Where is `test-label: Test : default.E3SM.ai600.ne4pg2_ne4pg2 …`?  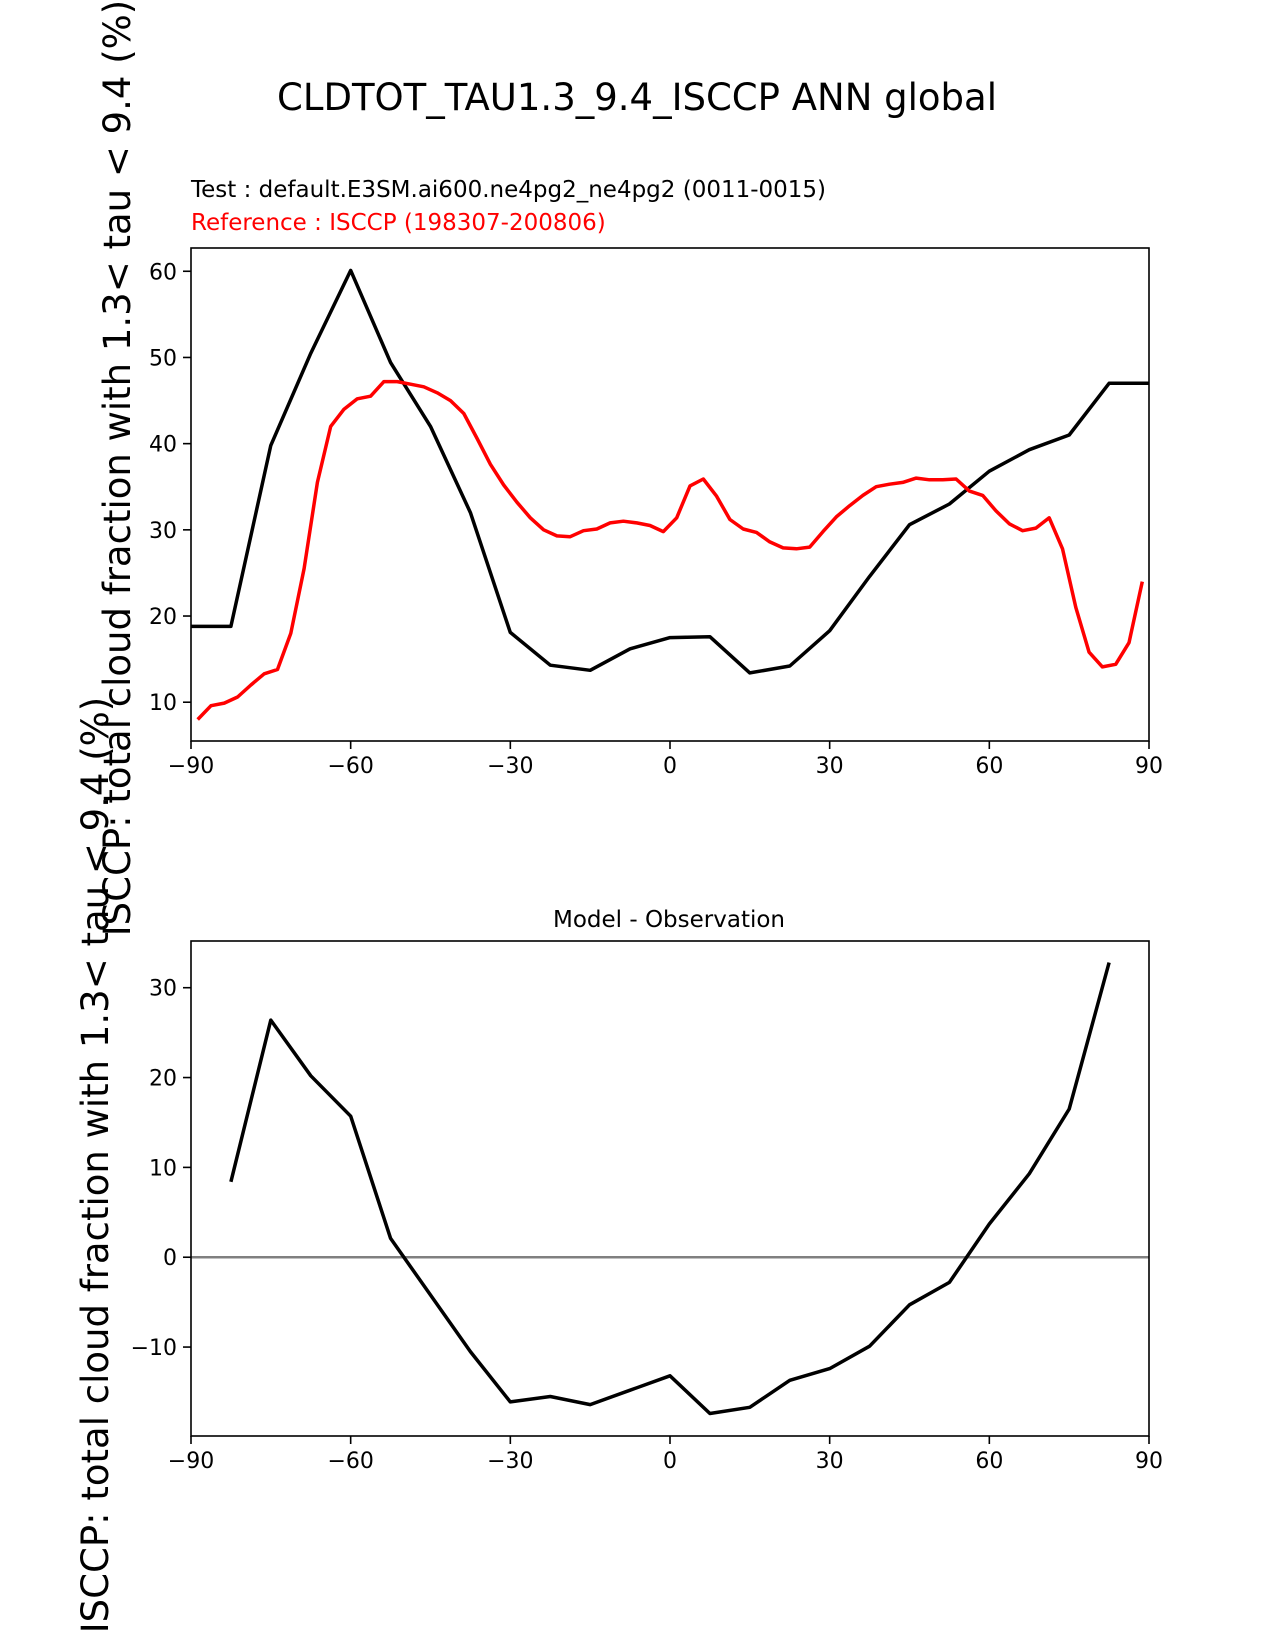 test-label: Test : default.E3SM.ai600.ne4pg2_ne4pg2 … is located at coordinates (508, 190).